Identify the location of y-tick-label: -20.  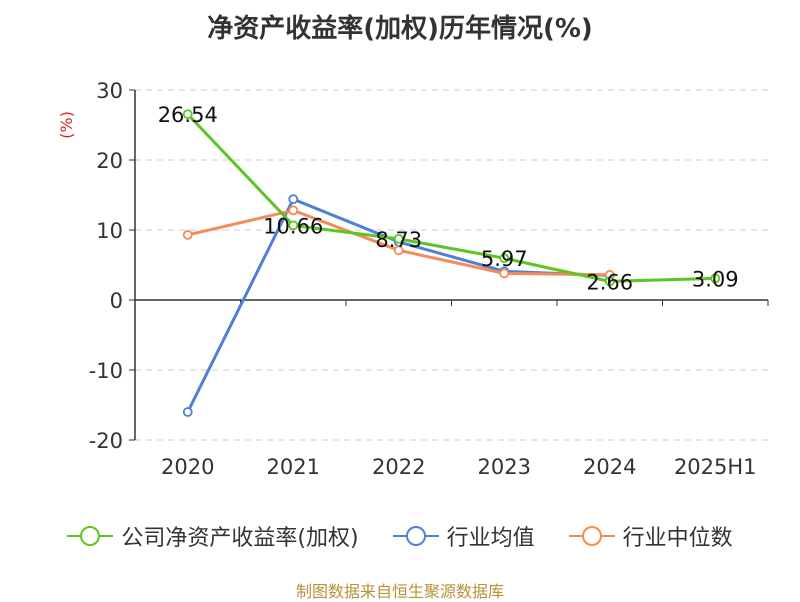
(106, 441).